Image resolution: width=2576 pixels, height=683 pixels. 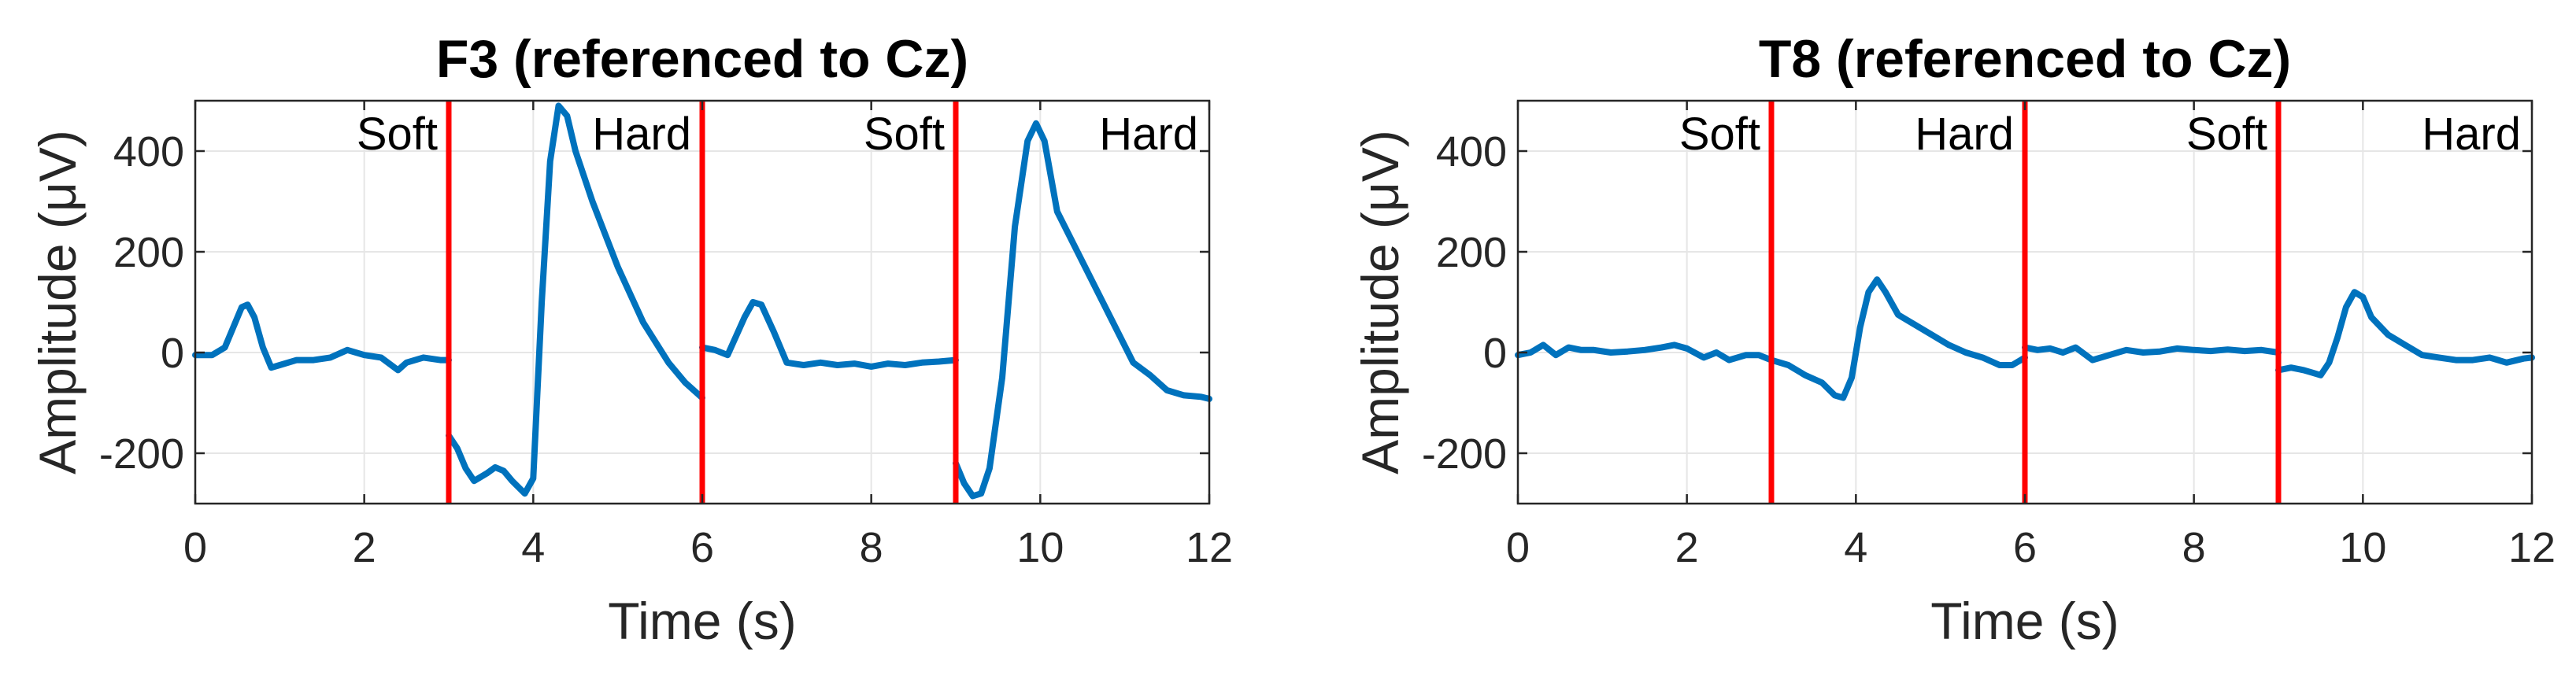 I want to click on chart-title: T8 (referenced to Cz), so click(x=2025, y=59).